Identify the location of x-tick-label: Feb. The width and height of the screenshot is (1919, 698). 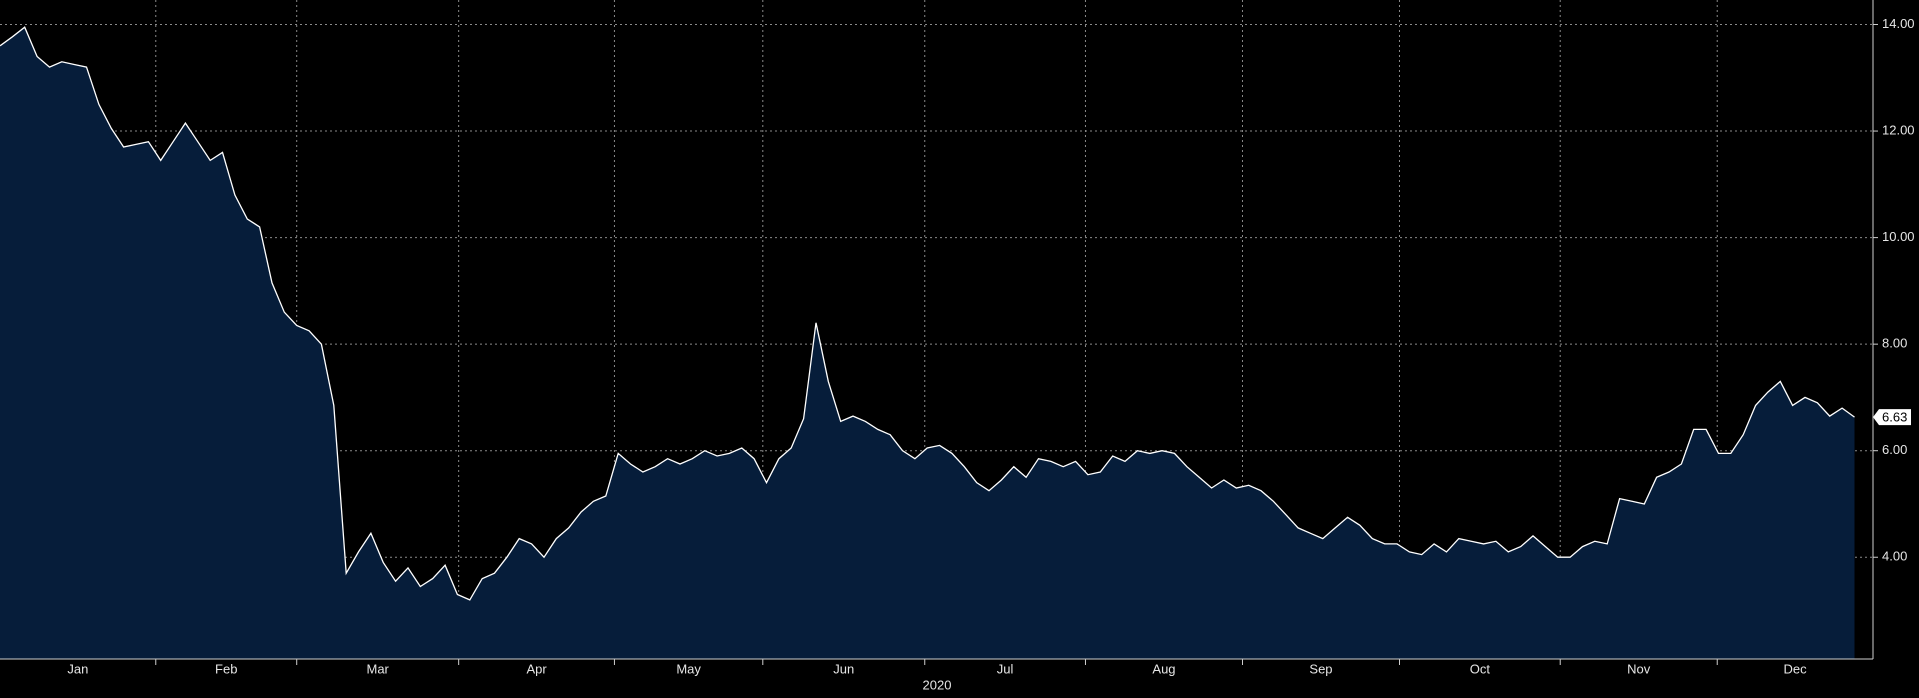
(226, 668).